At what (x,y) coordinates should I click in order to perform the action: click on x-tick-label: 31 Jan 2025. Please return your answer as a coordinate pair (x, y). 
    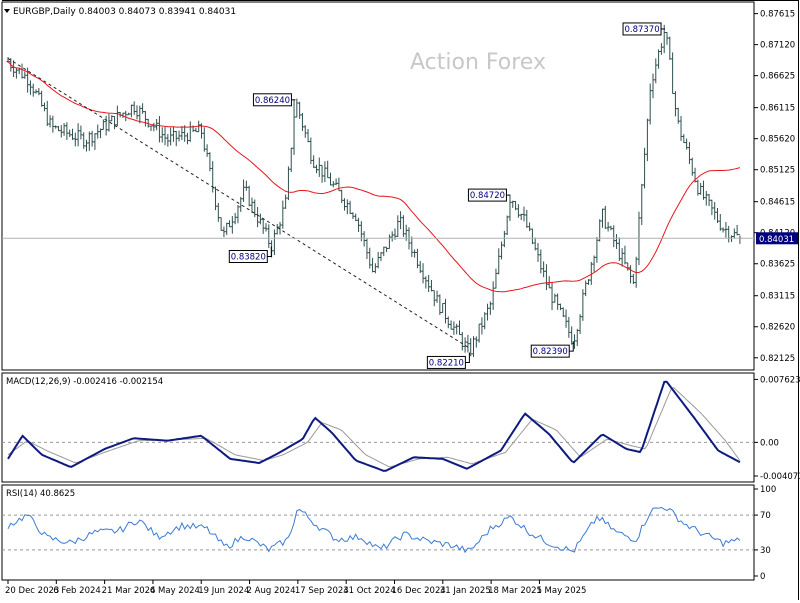
    Looking at the image, I should click on (465, 591).